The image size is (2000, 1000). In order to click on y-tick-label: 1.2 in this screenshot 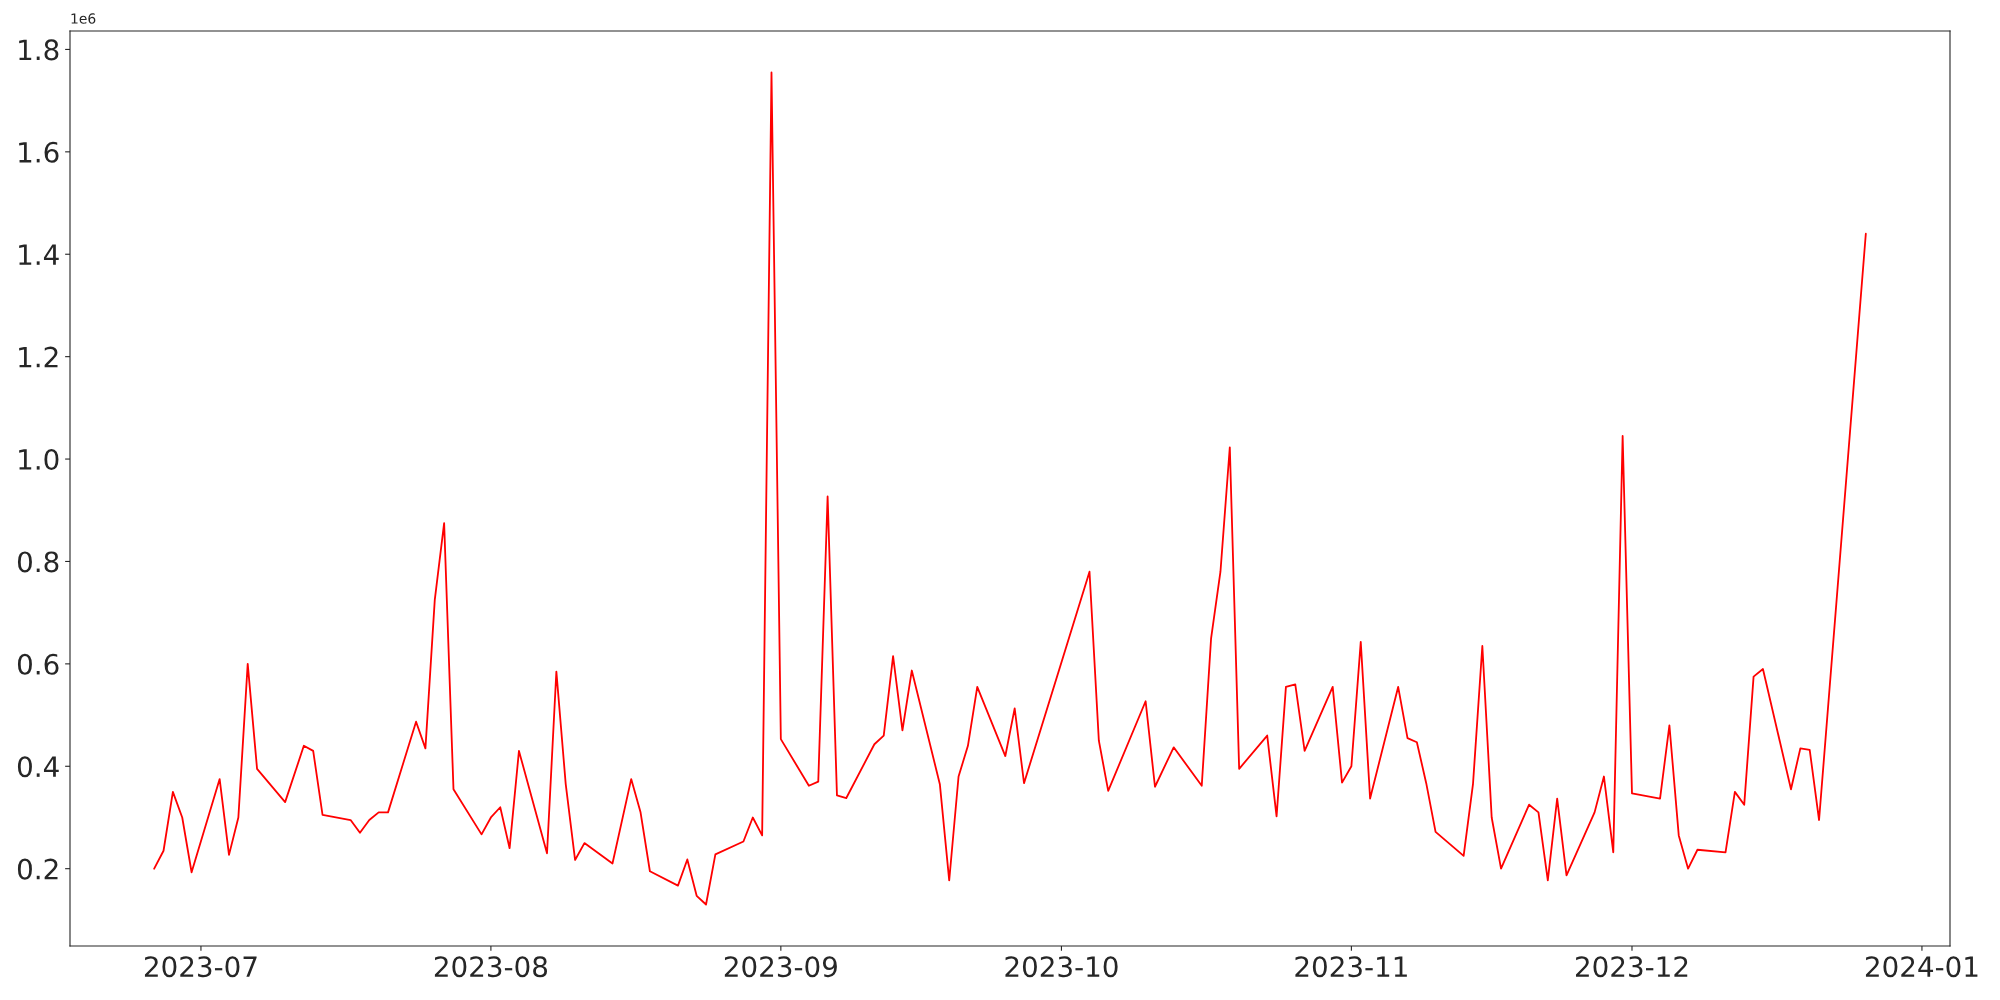, I will do `click(38, 357)`.